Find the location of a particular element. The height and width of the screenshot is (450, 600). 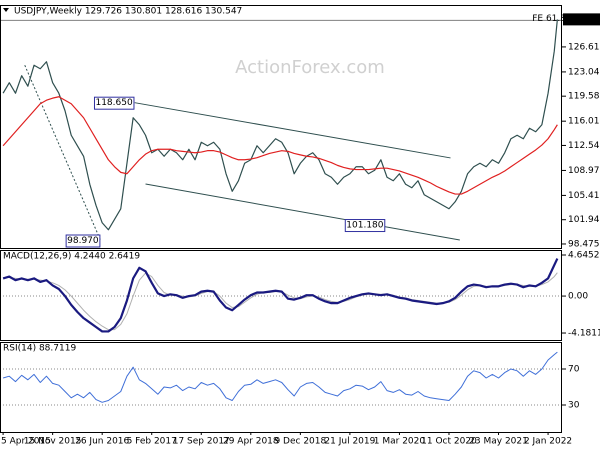

level-label: FE 61.8 is located at coordinates (549, 19).